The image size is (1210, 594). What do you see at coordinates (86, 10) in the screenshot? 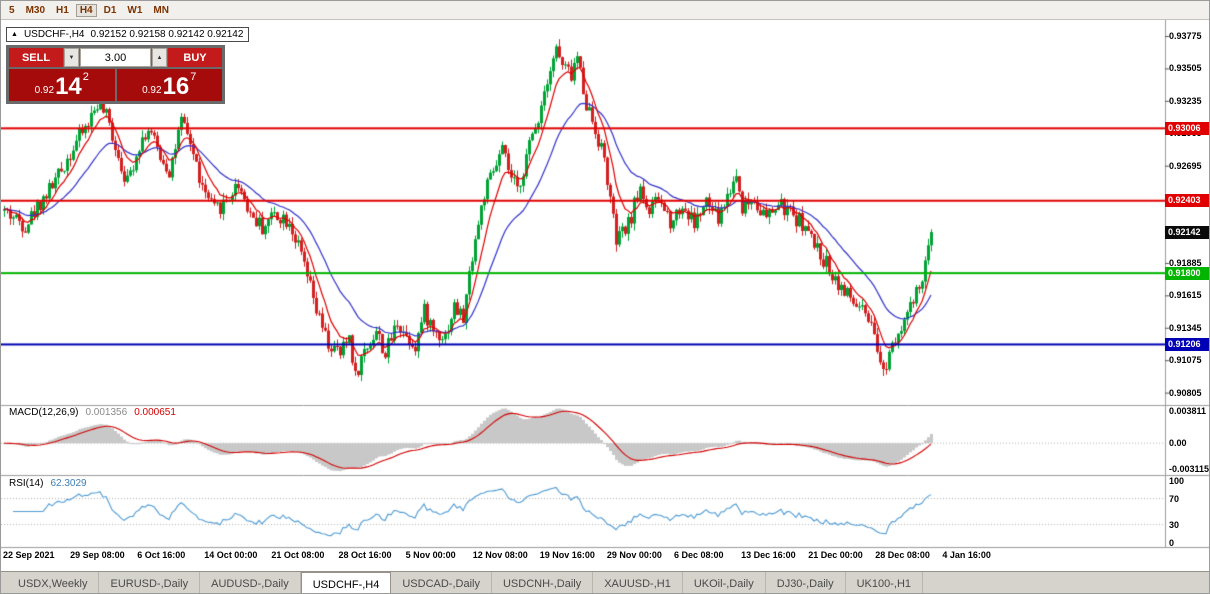
I see `period-button-h4: H4` at bounding box center [86, 10].